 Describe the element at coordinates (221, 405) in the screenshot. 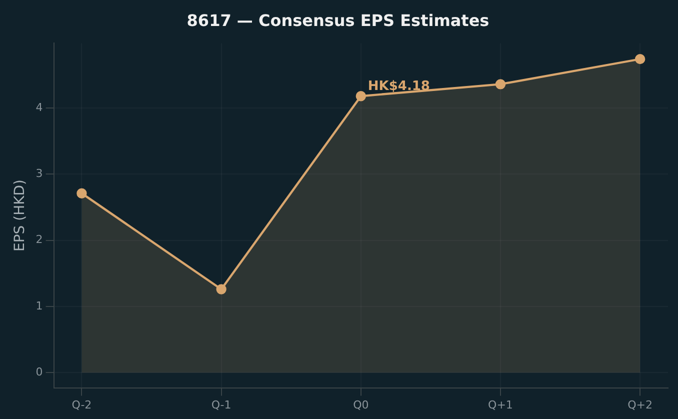

I see `x-tick-label: Q-1` at that location.